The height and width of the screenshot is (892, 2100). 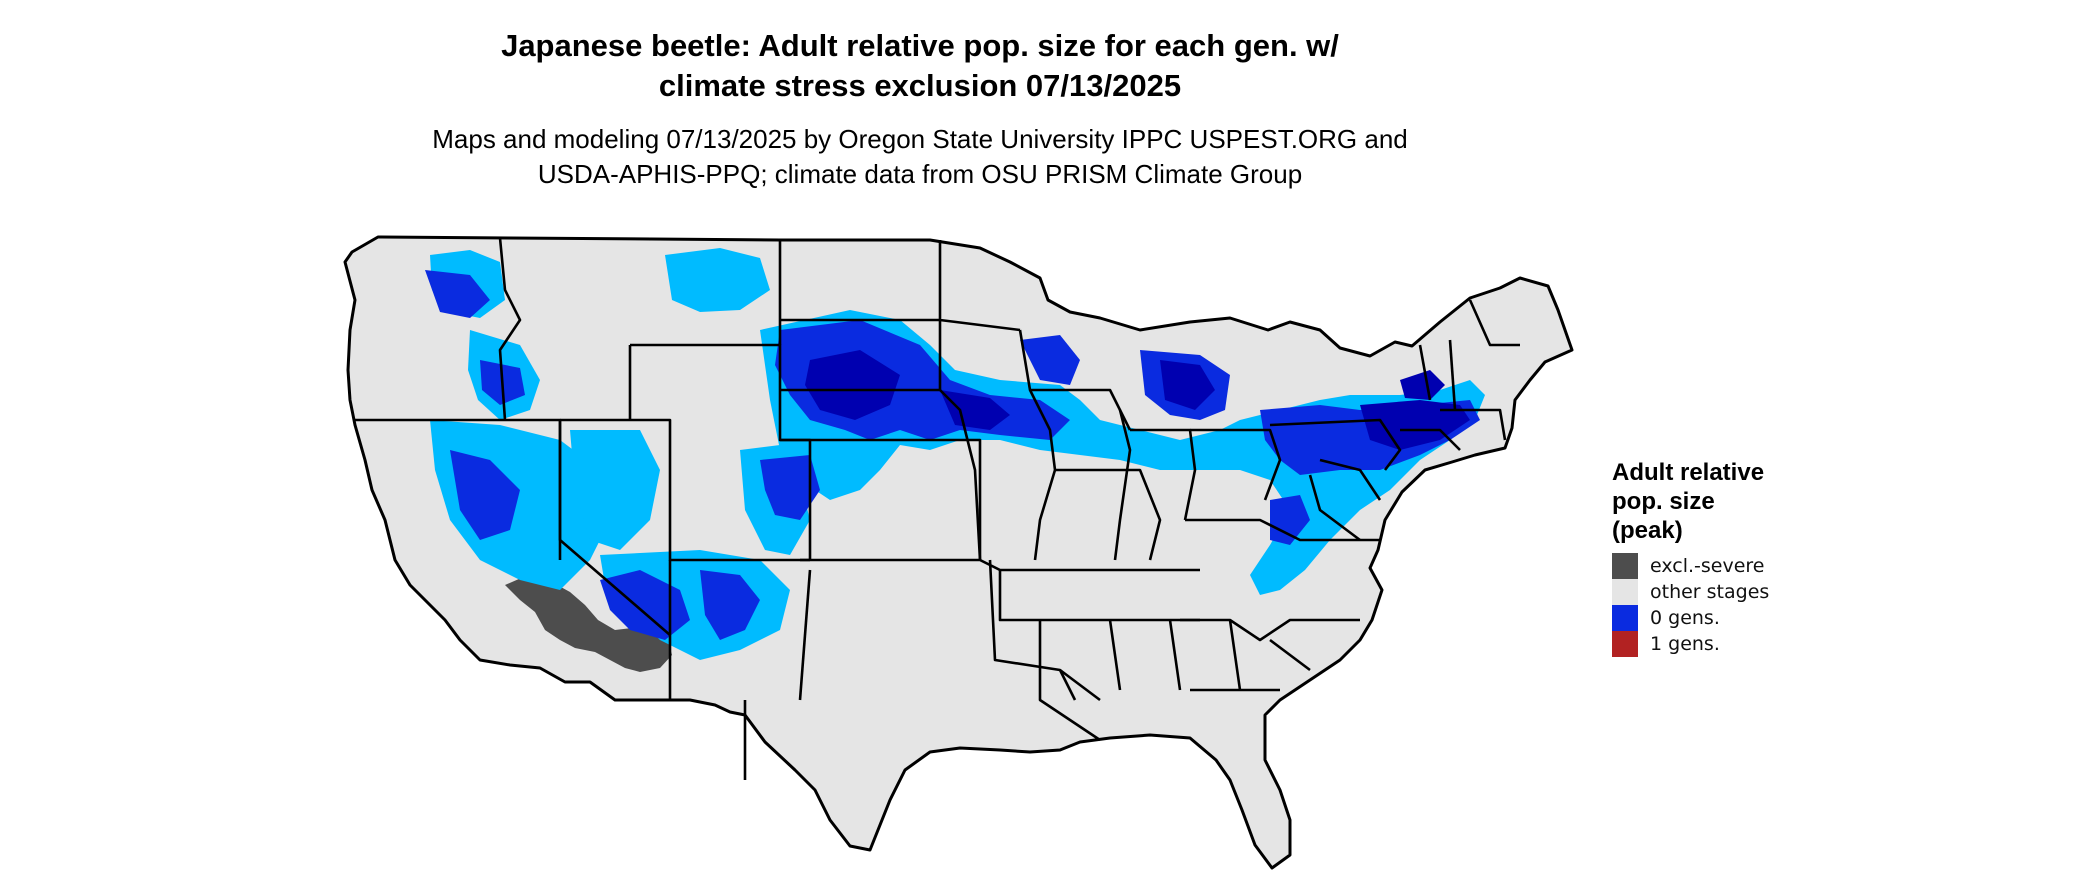 I want to click on legend-label: 1 gens., so click(x=1685, y=644).